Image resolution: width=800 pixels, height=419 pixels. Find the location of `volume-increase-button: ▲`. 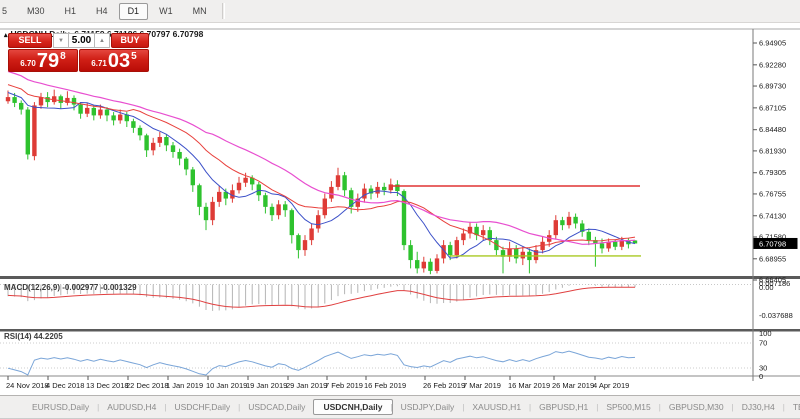

volume-increase-button: ▲ is located at coordinates (102, 40).